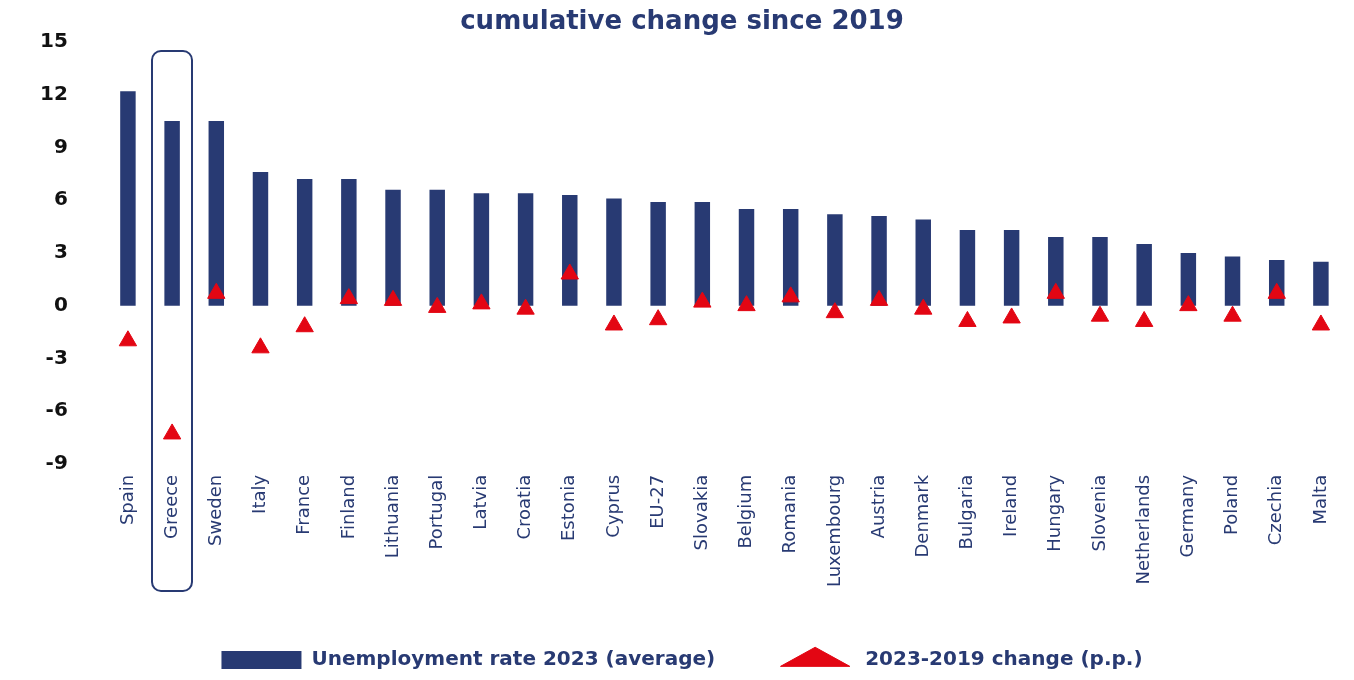 This screenshot has height=680, width=1354. What do you see at coordinates (53, 40) in the screenshot?
I see `y-tick-label: 15` at bounding box center [53, 40].